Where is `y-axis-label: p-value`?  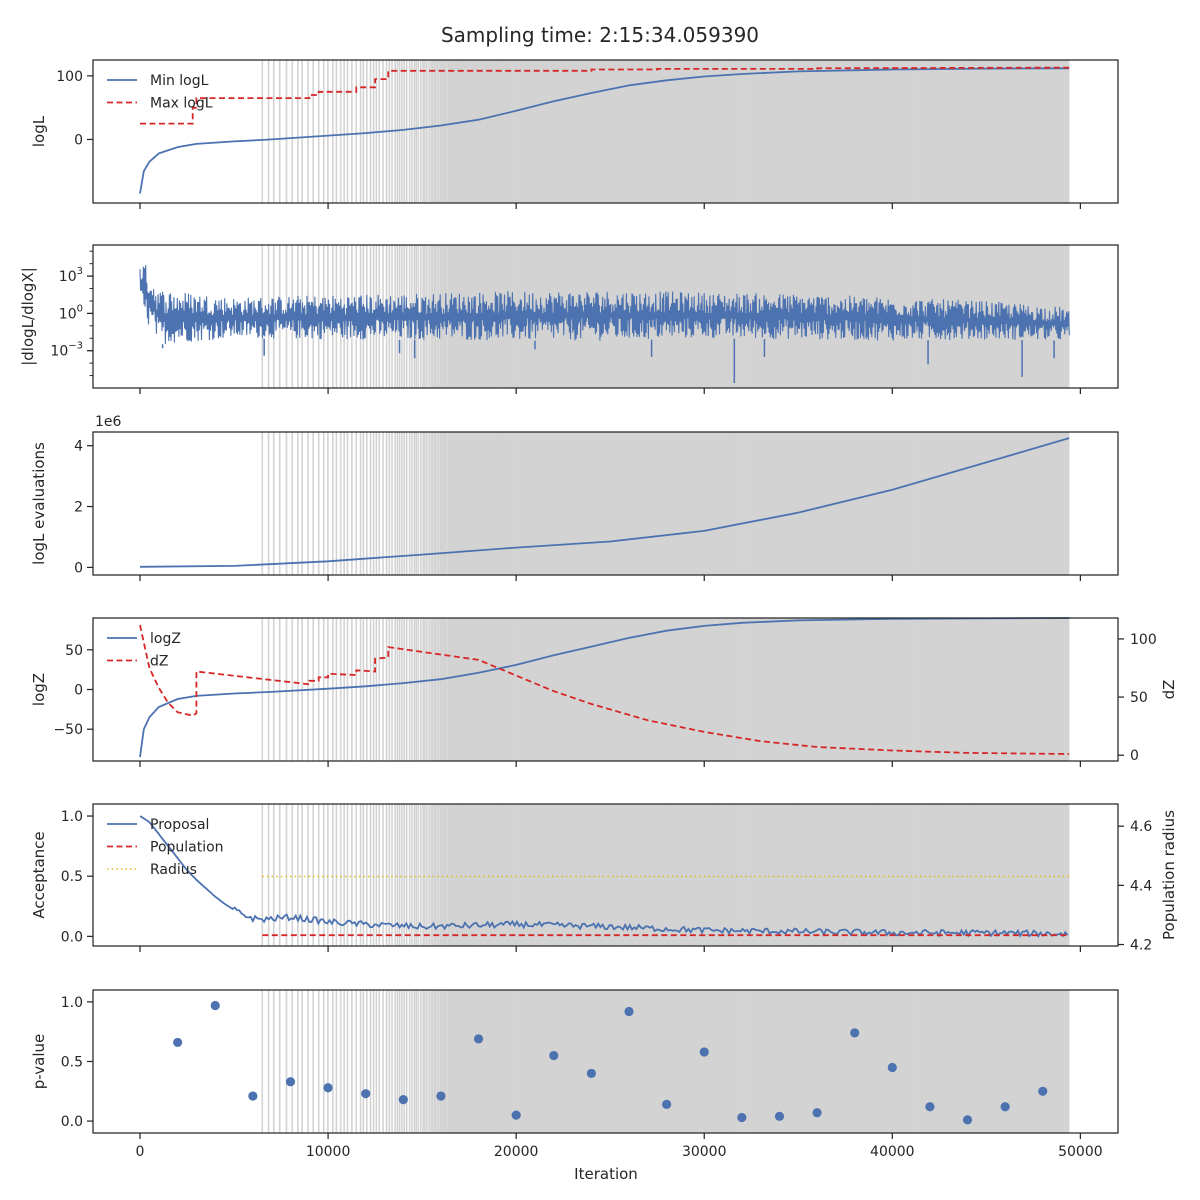
y-axis-label: p-value is located at coordinates (39, 1062).